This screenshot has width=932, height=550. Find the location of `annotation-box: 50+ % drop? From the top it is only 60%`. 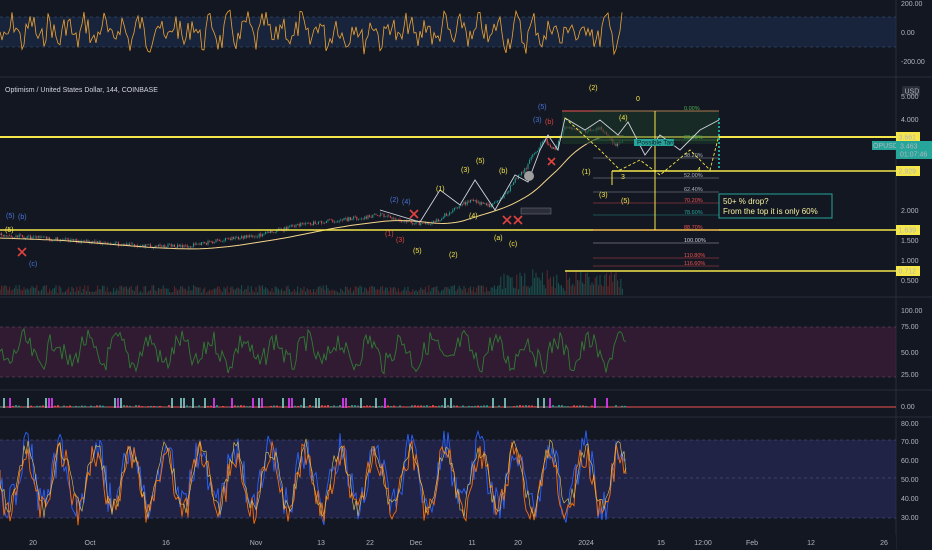

annotation-box: 50+ % drop? From the top it is only 60% is located at coordinates (775, 206).